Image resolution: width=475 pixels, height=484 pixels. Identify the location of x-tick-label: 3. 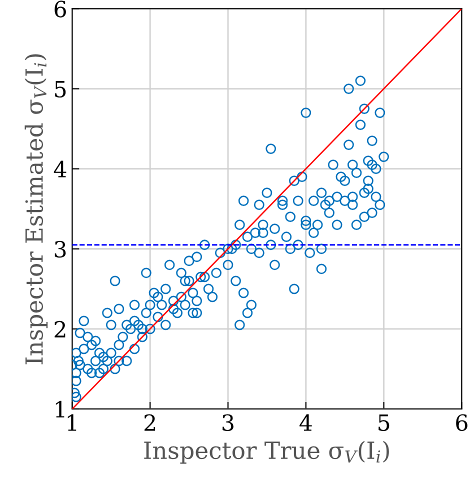
(228, 423).